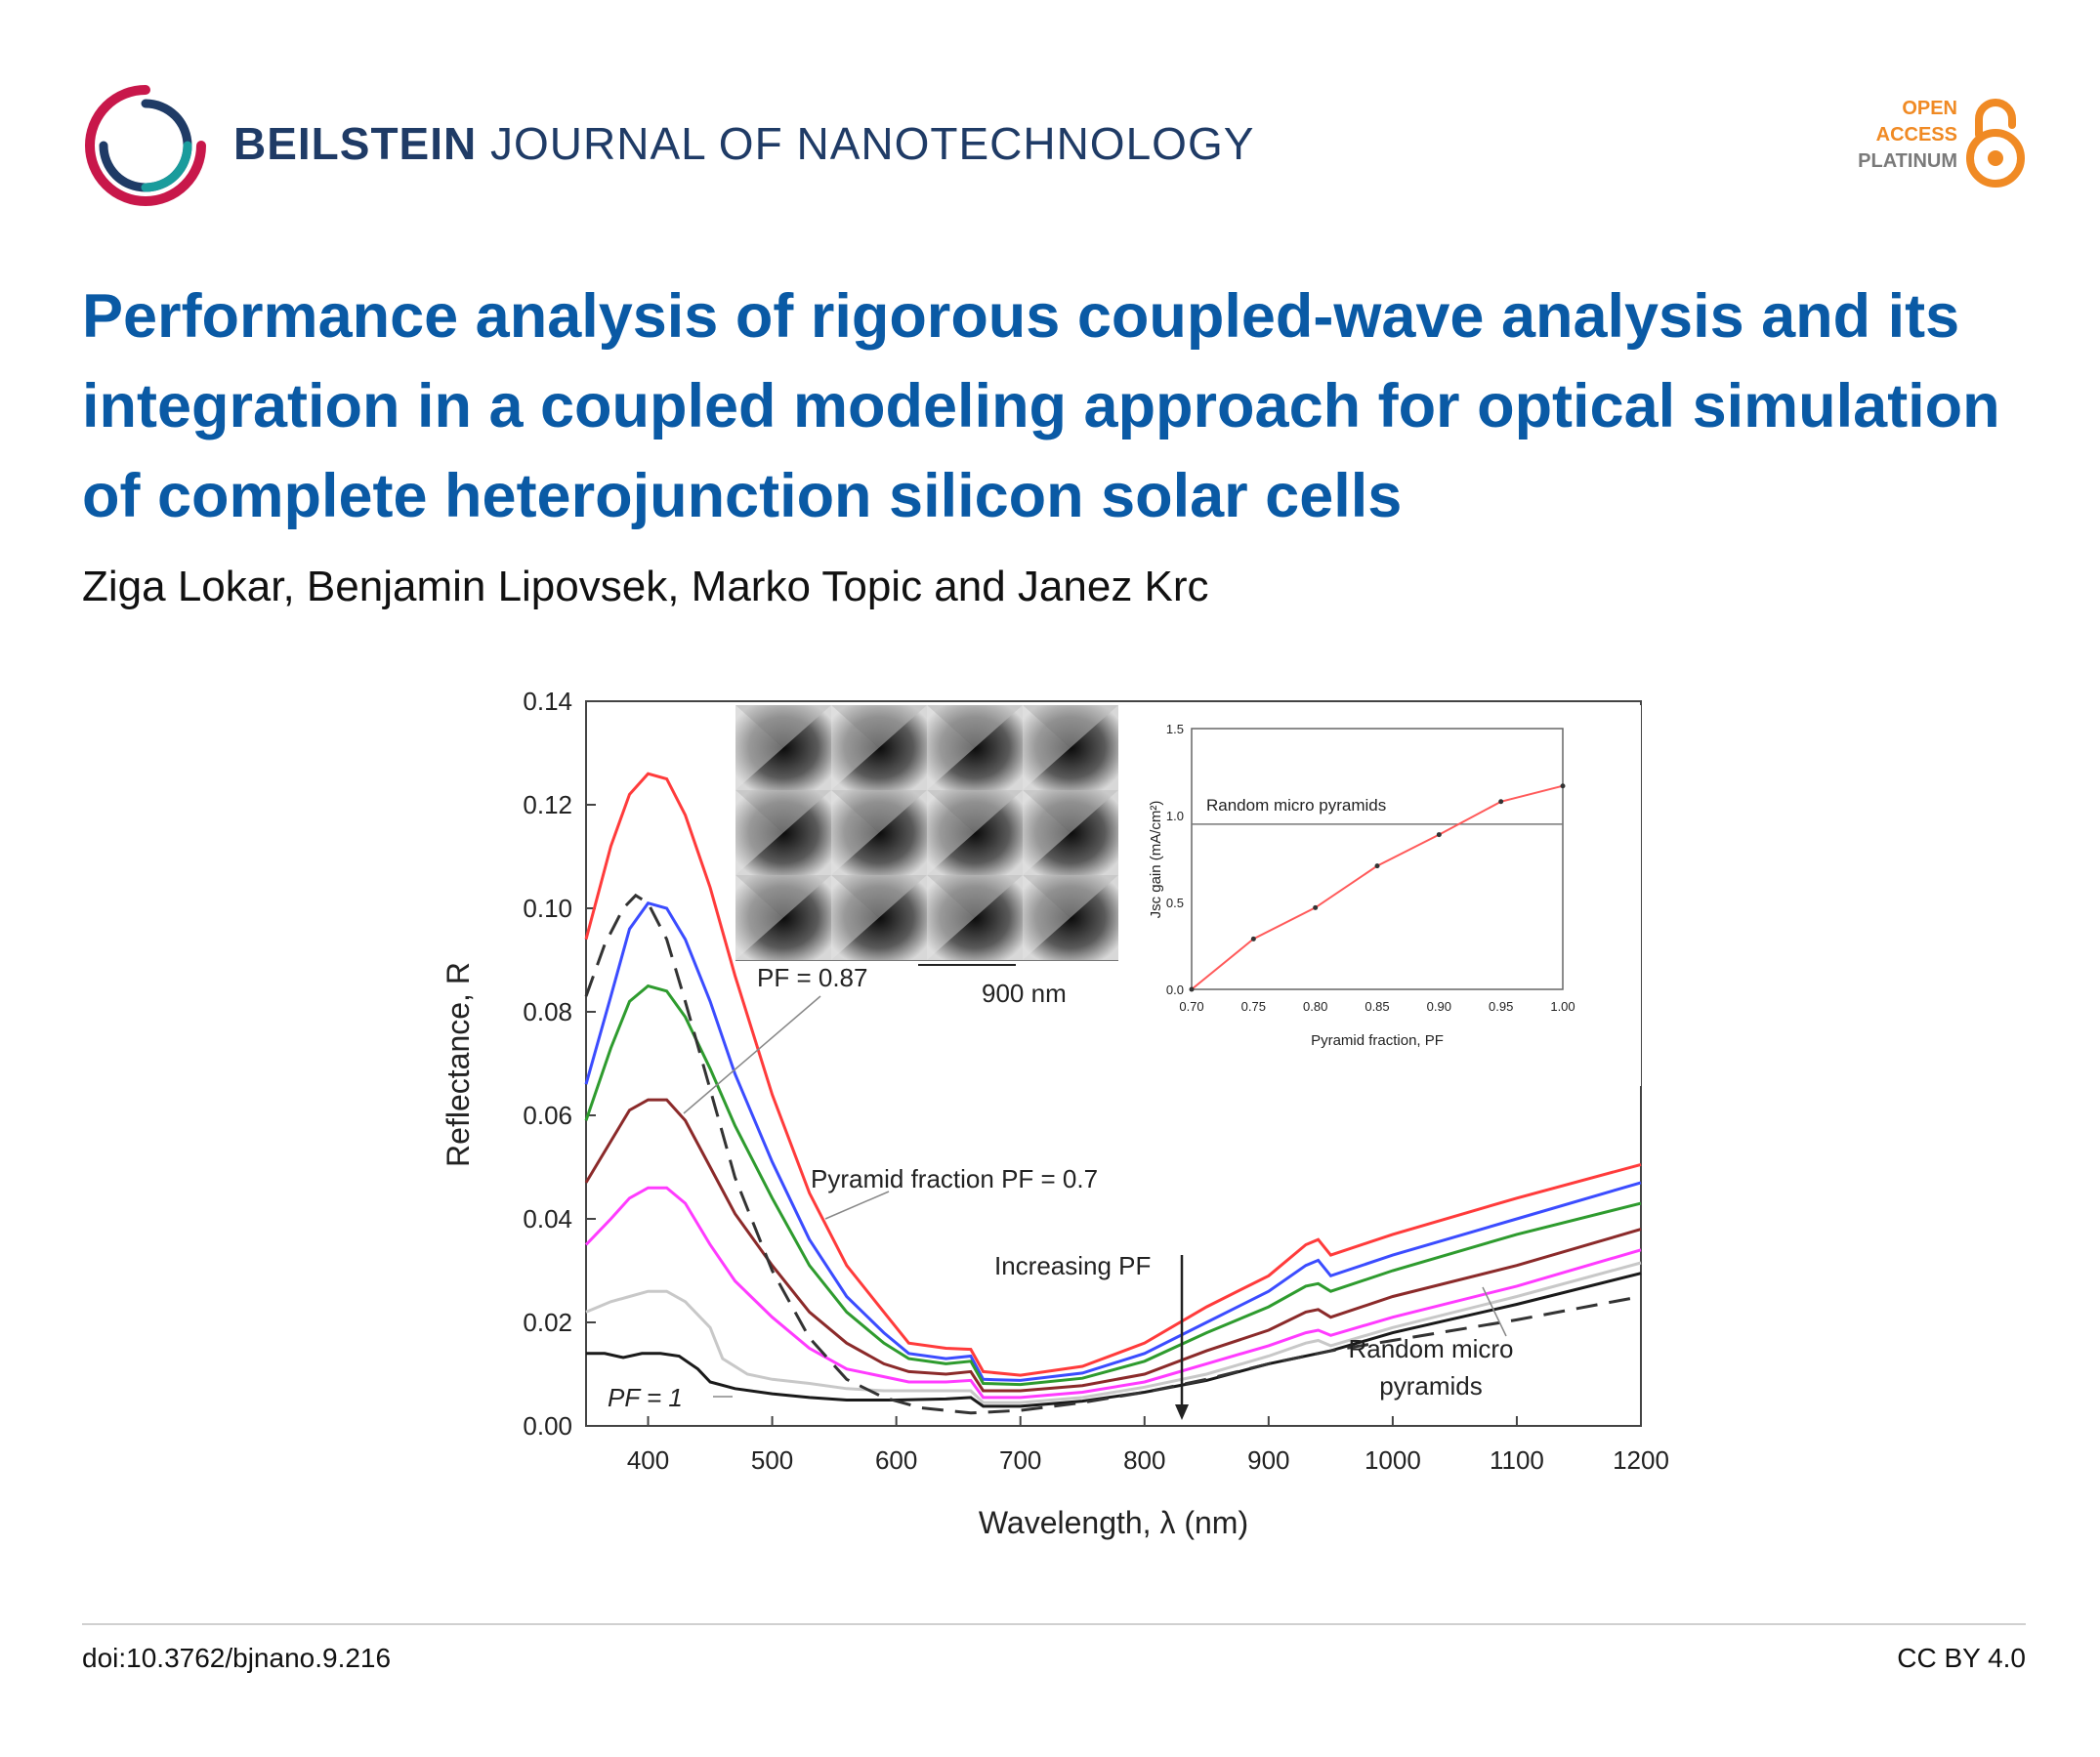 The height and width of the screenshot is (1757, 2100). Describe the element at coordinates (1562, 1006) in the screenshot. I see `inset-x-tick-label: 1.00` at that location.